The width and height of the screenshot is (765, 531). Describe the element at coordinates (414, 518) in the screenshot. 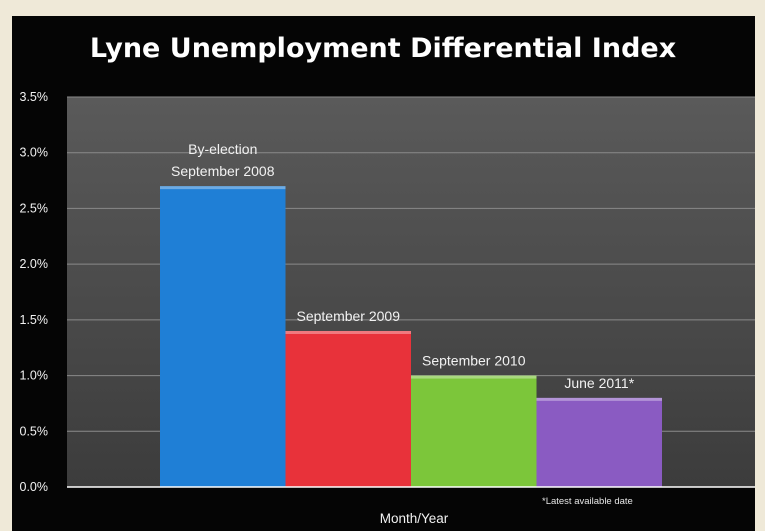

I see `x-axis-label: Month/Year` at that location.